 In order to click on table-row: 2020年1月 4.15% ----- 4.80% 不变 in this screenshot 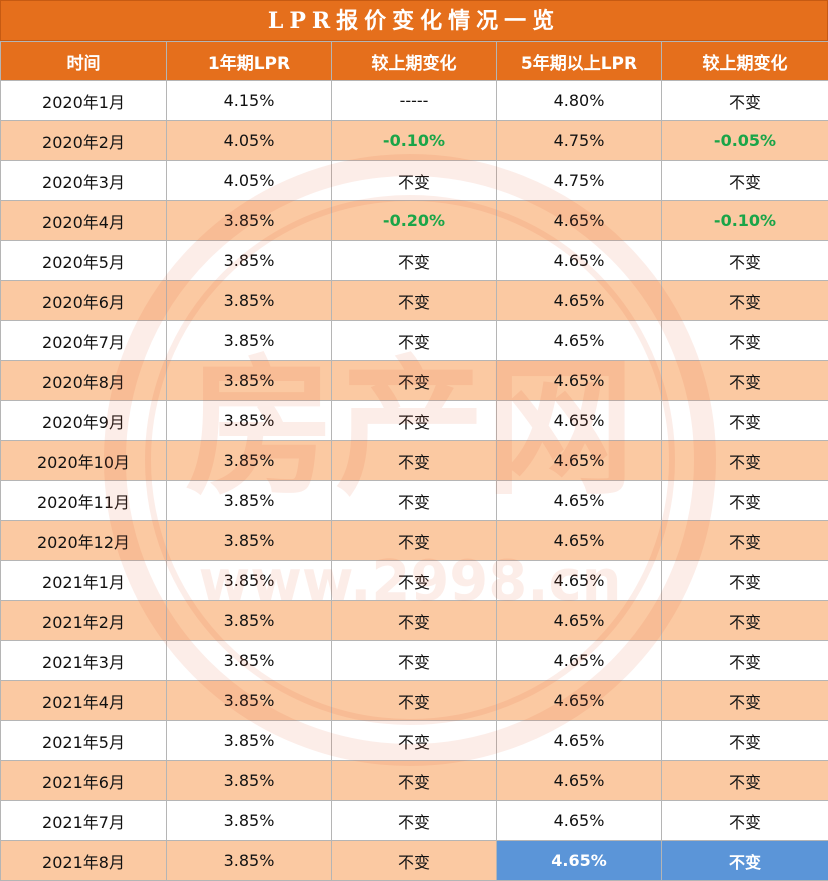, I will do `click(414, 100)`.